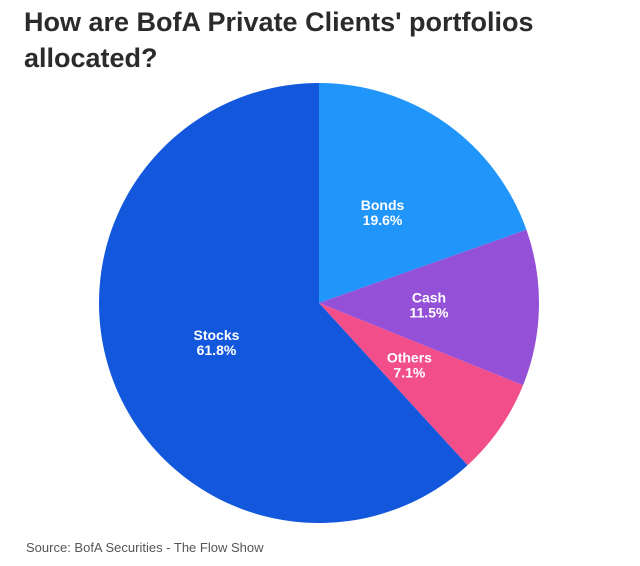 This screenshot has height=566, width=640. Describe the element at coordinates (423, 193) in the screenshot. I see `pie-slice-bonds` at that location.